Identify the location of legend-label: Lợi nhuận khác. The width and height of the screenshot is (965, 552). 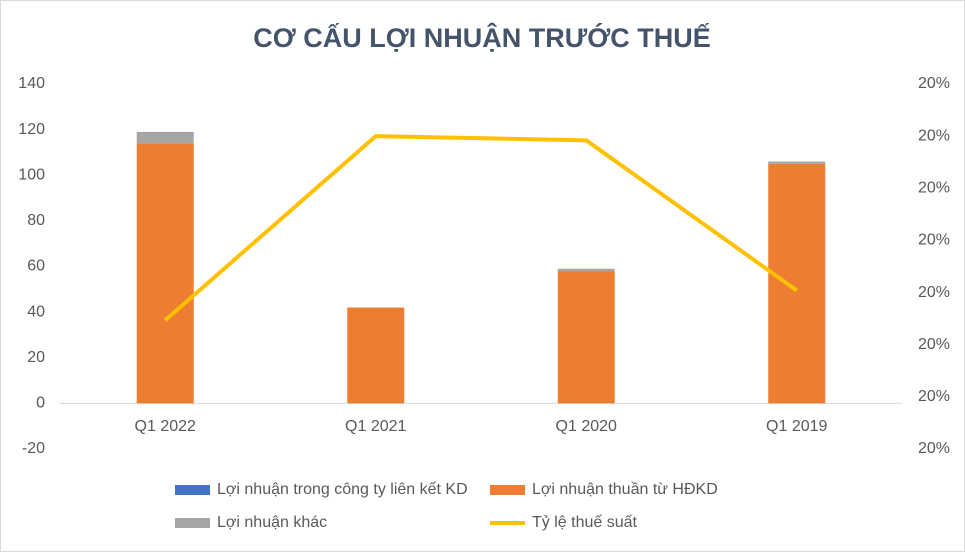
(272, 522).